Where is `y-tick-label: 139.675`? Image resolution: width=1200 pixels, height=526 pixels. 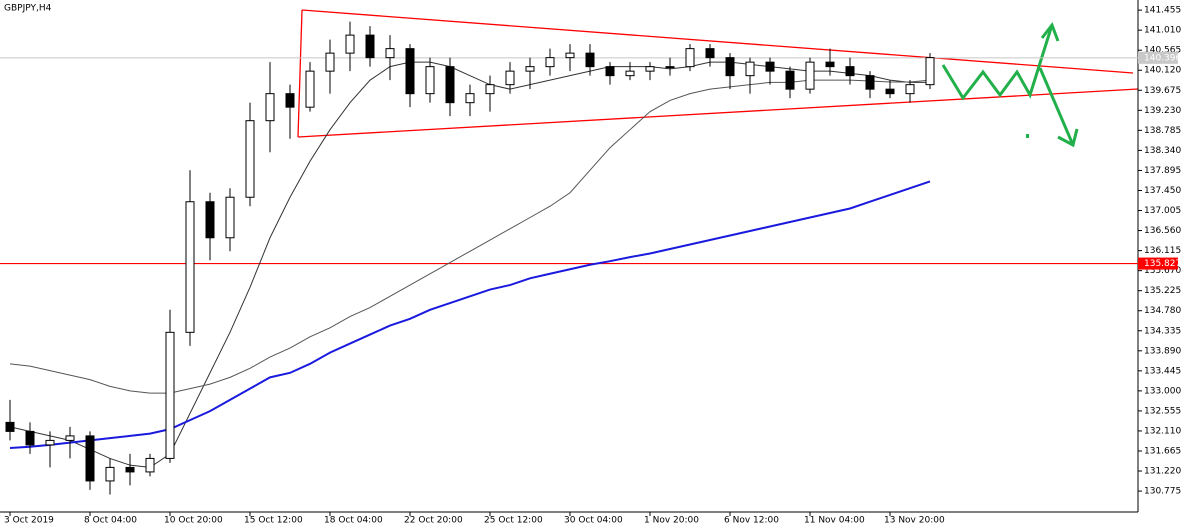
y-tick-label: 139.675 is located at coordinates (1162, 91).